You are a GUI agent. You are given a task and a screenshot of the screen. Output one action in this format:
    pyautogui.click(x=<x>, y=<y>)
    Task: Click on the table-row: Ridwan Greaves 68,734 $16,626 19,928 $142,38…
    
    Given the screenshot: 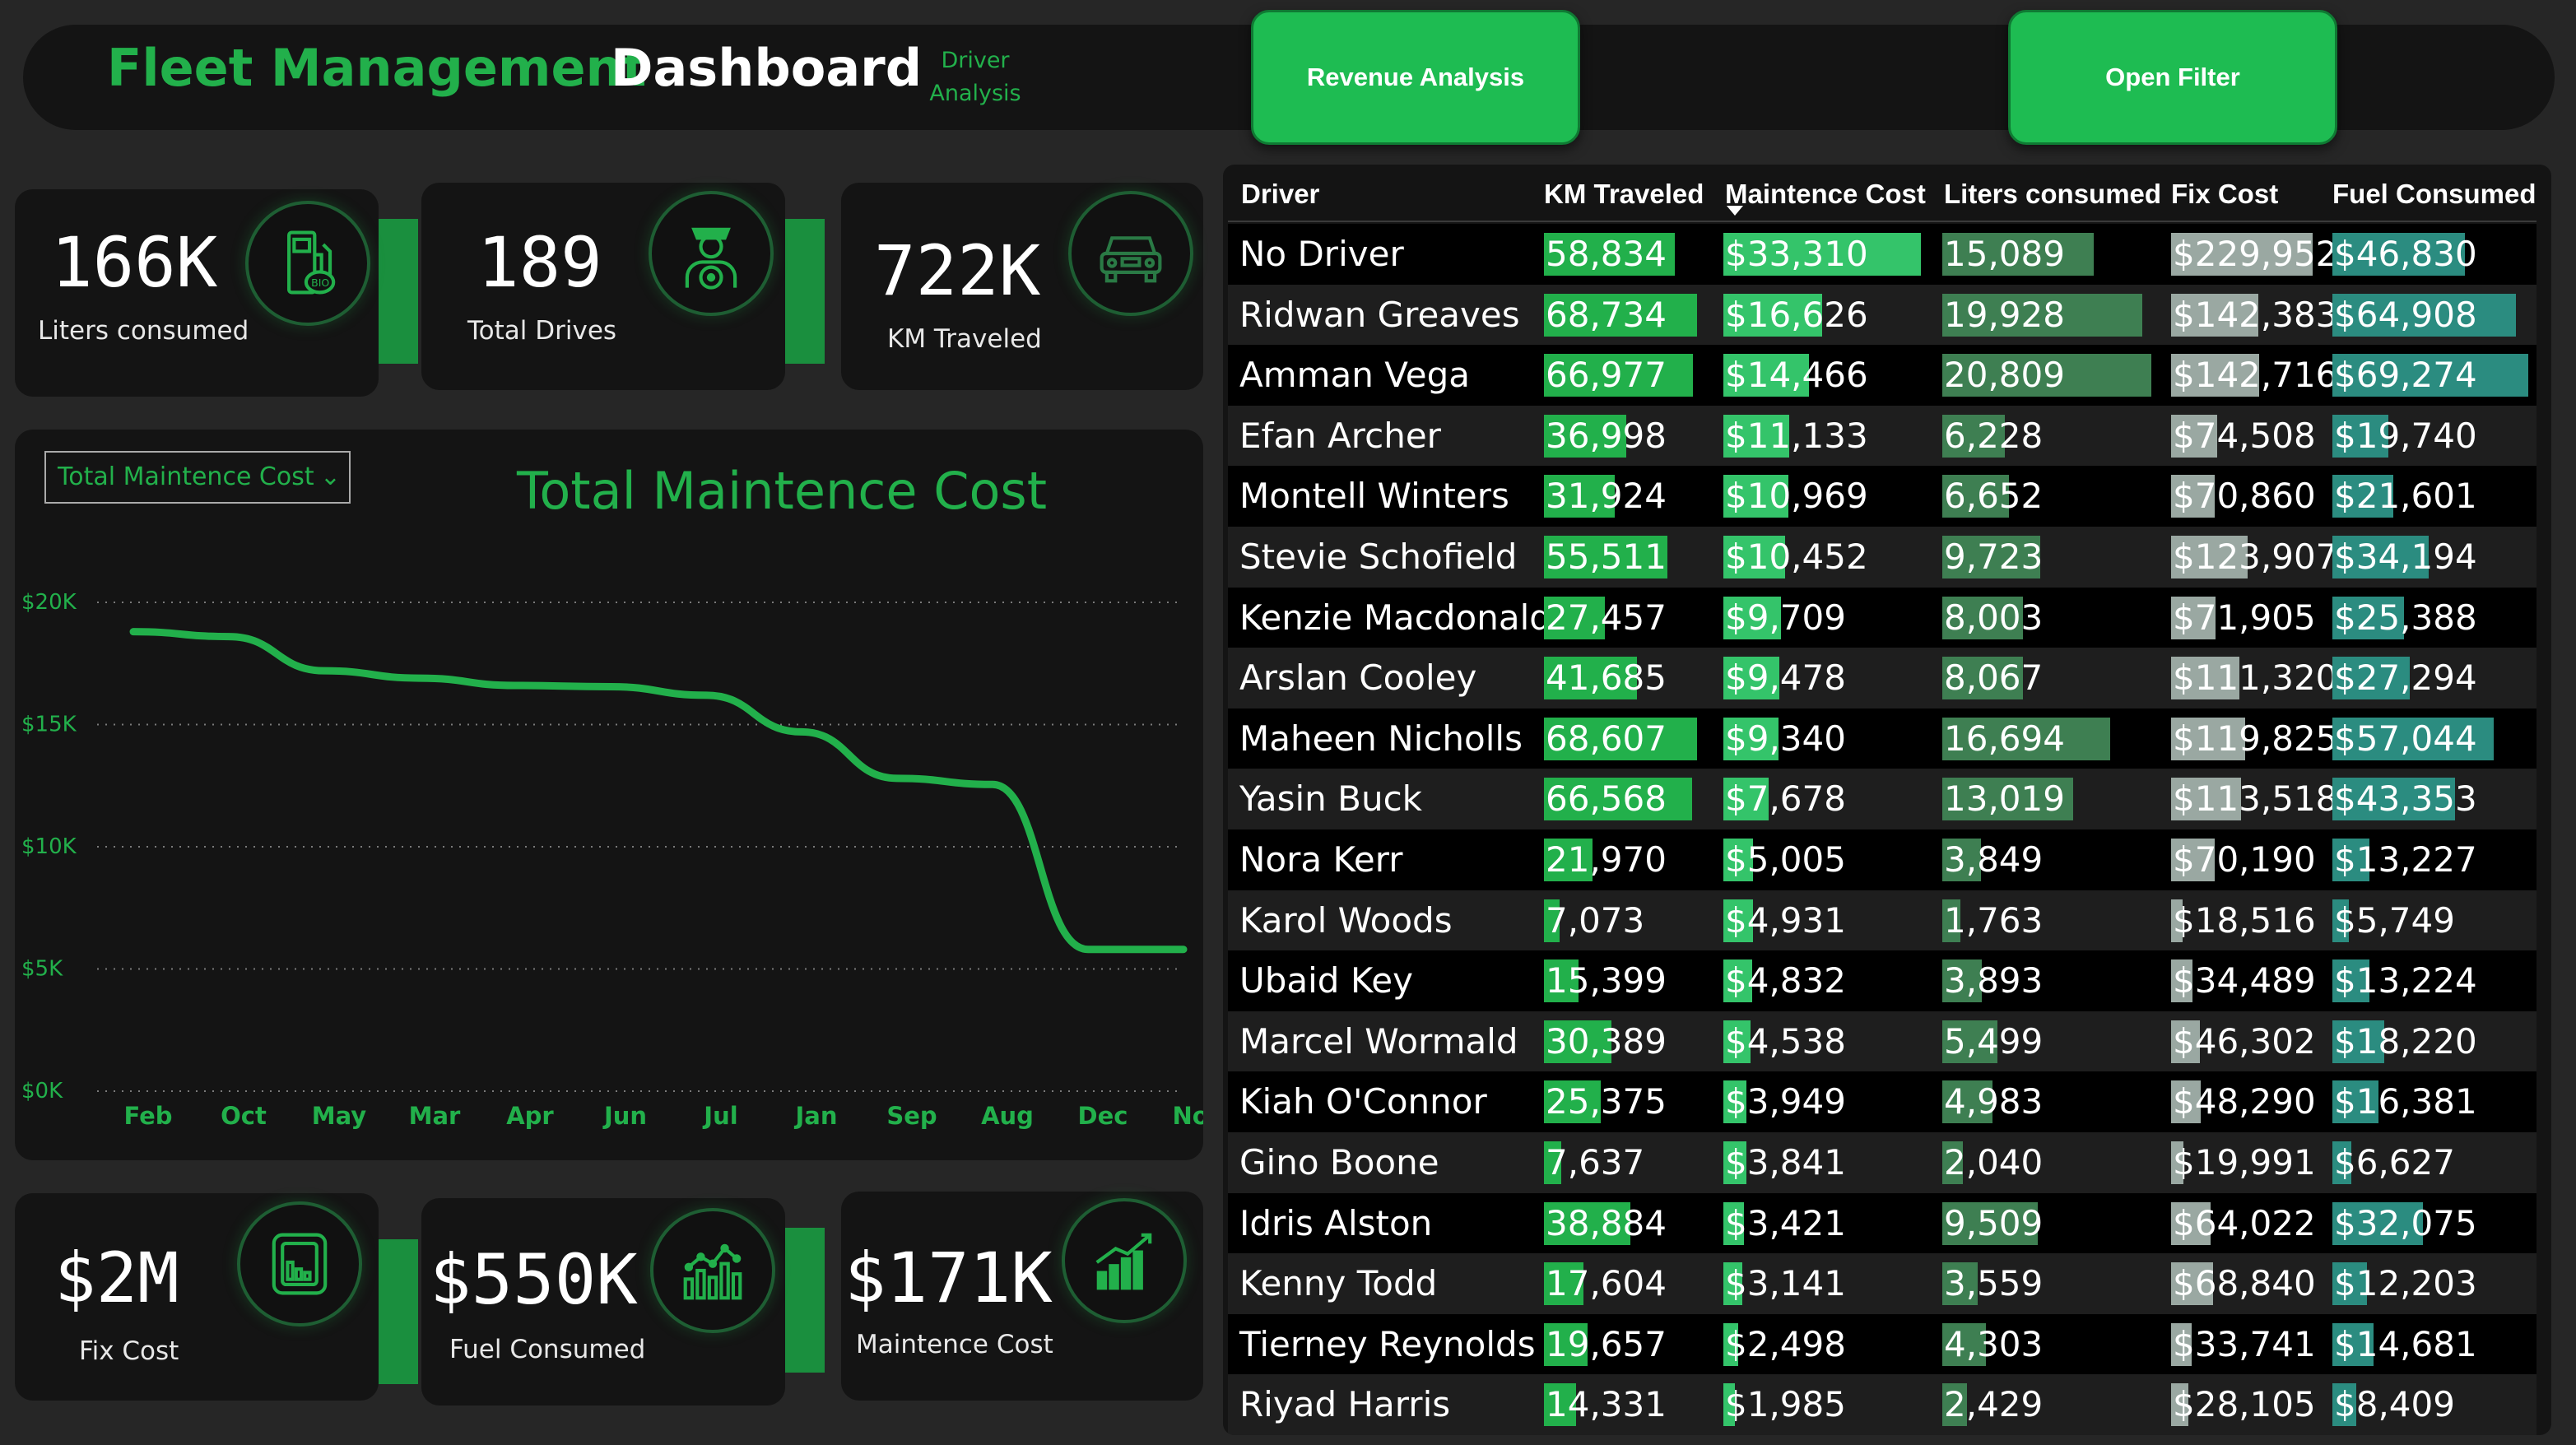 What is the action you would take?
    pyautogui.click(x=1882, y=315)
    